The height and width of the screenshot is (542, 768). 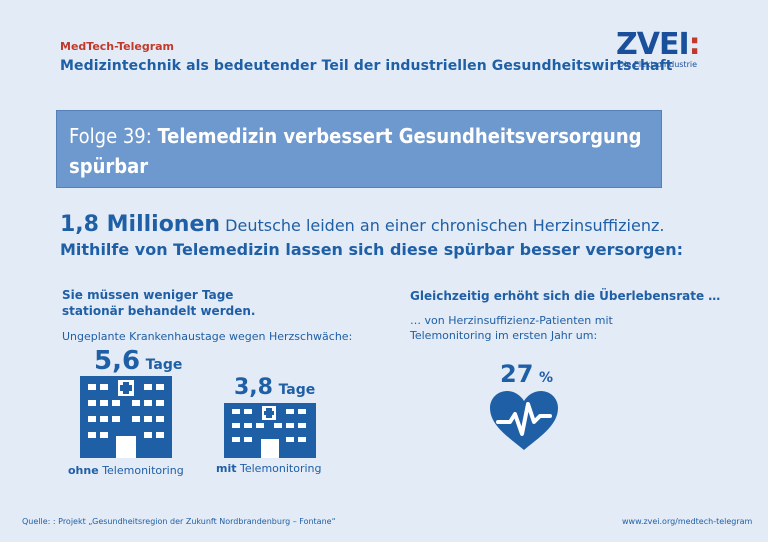 What do you see at coordinates (281, 468) in the screenshot?
I see `label-with-rest: Telemonitoring` at bounding box center [281, 468].